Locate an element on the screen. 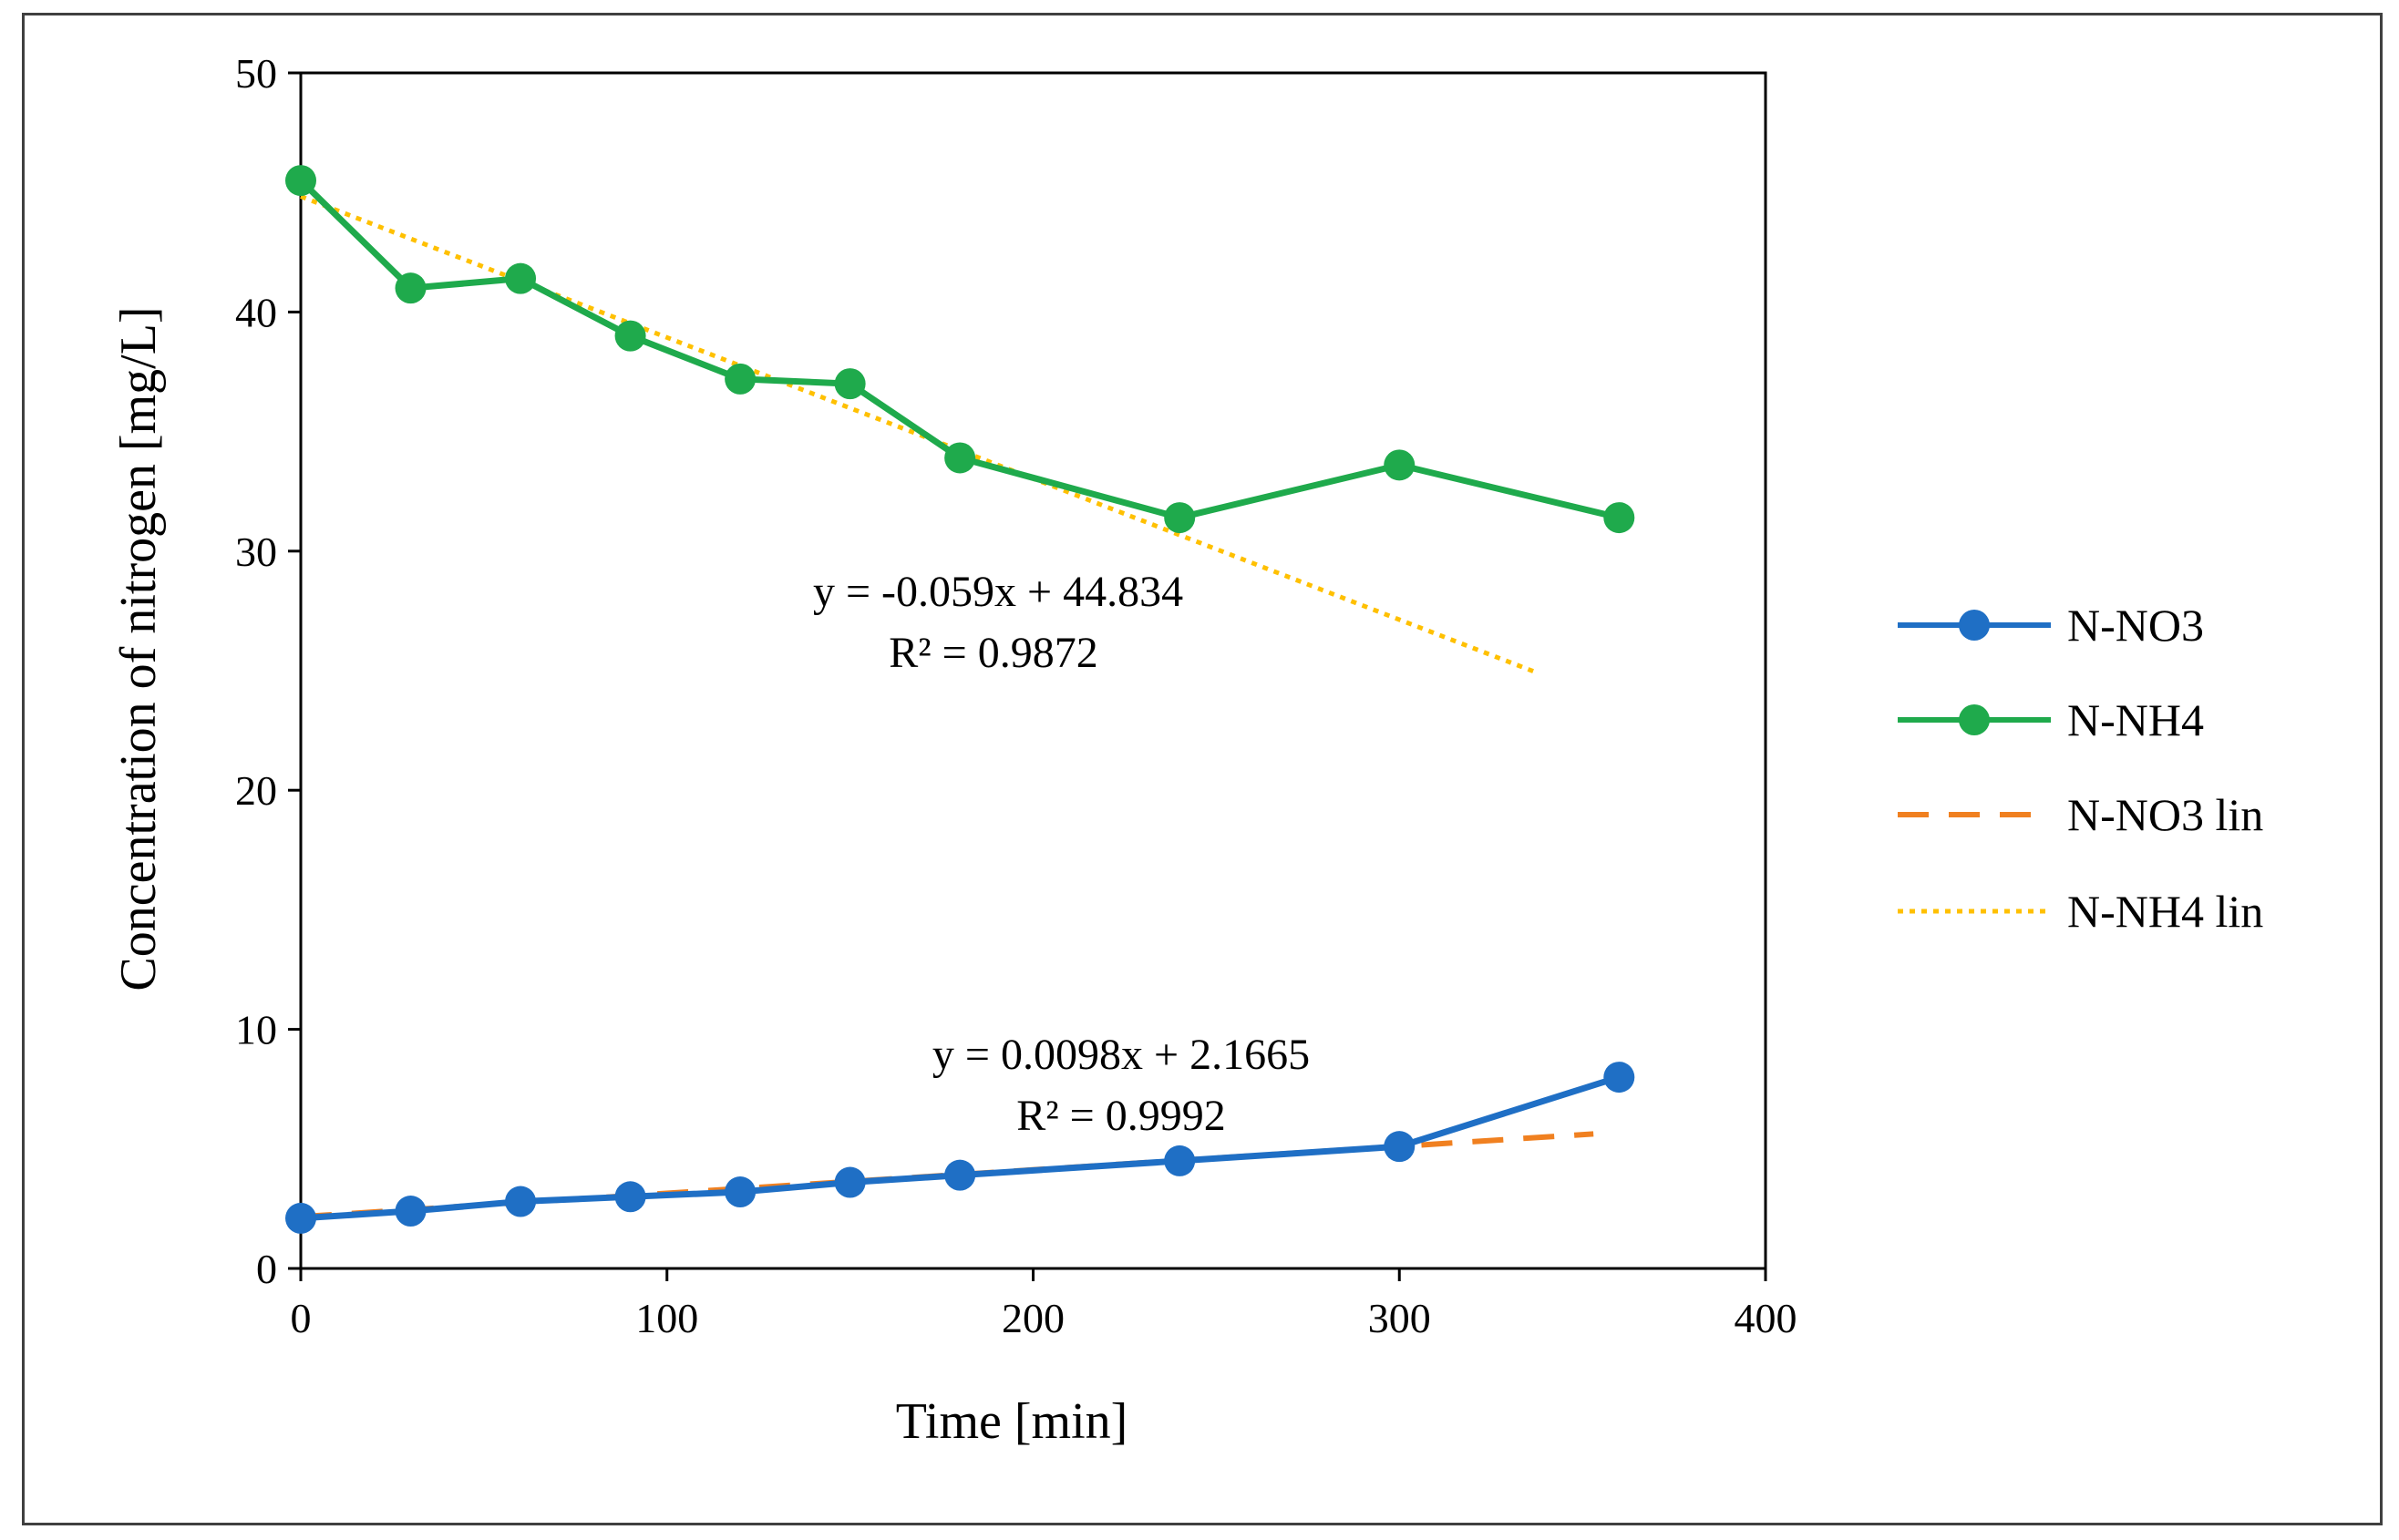 The image size is (2399, 1540). series-line-n-nh4 is located at coordinates (959, 349).